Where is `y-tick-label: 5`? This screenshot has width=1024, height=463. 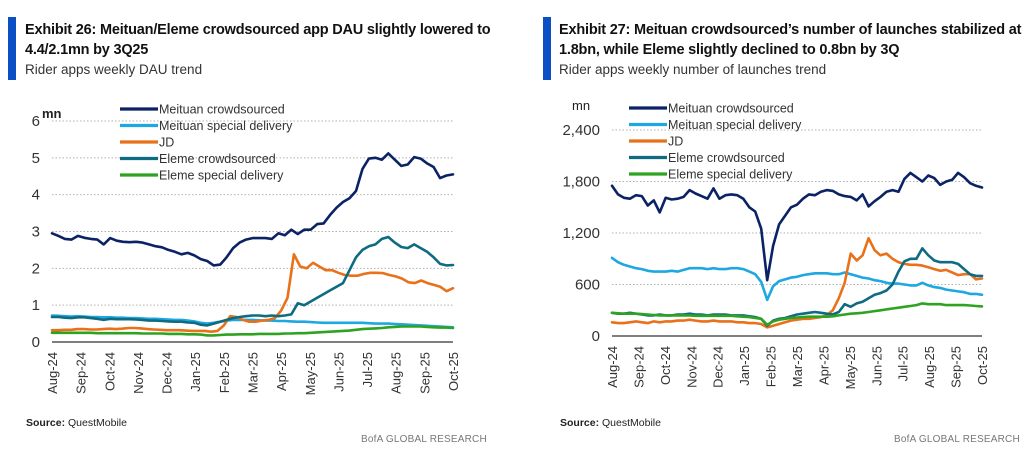 y-tick-label: 5 is located at coordinates (36, 158).